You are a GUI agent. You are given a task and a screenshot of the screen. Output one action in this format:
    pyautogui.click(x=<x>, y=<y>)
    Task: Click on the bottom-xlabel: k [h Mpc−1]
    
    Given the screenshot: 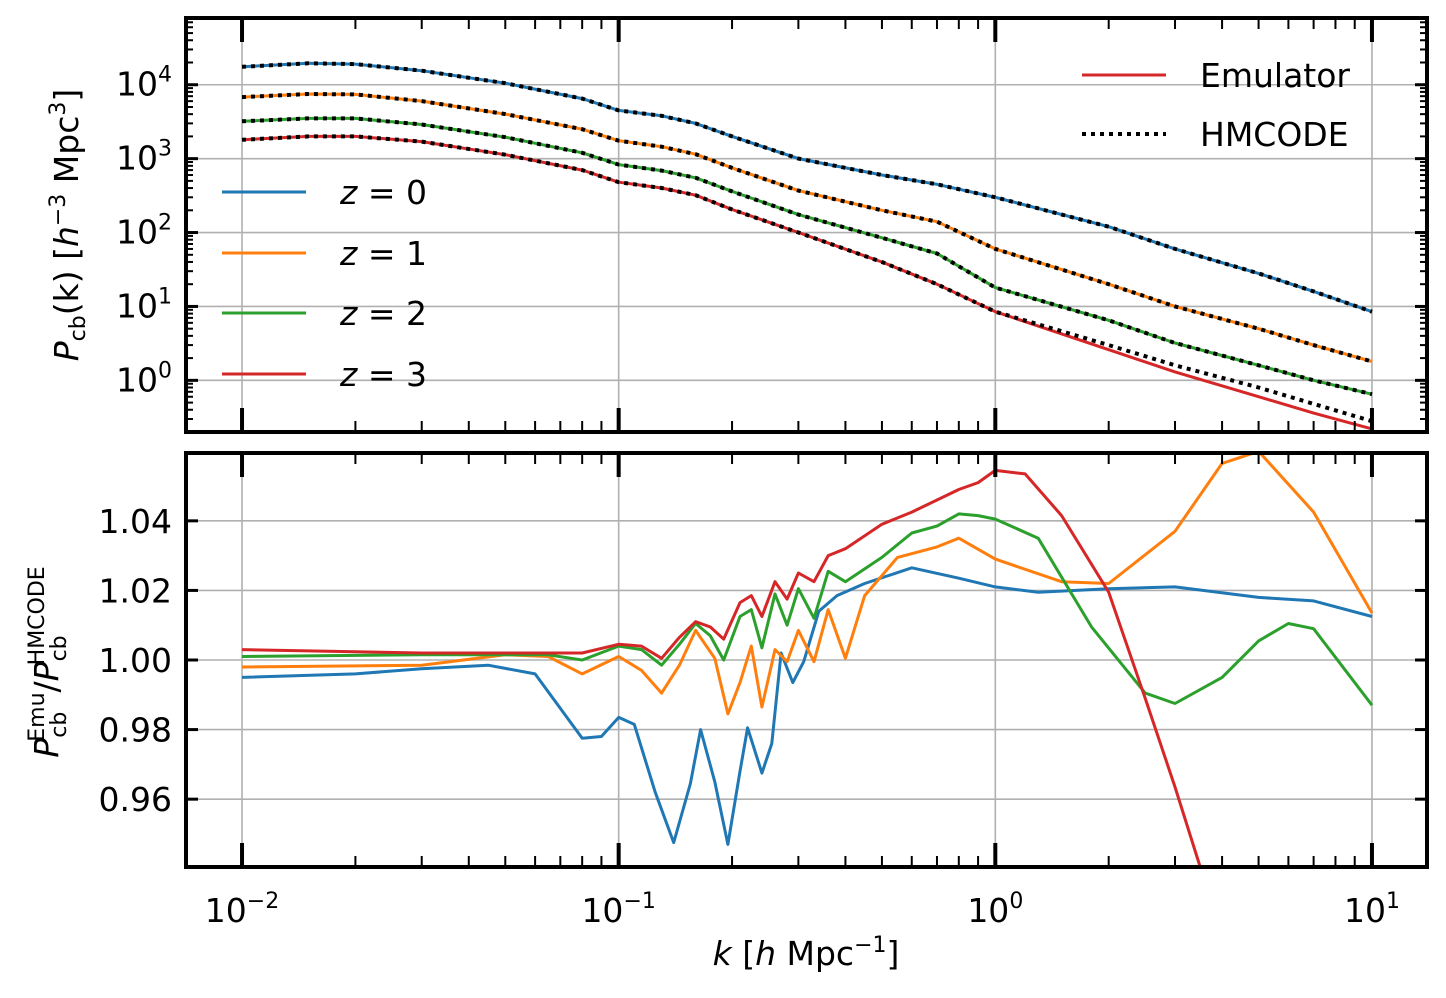 What is the action you would take?
    pyautogui.click(x=806, y=953)
    